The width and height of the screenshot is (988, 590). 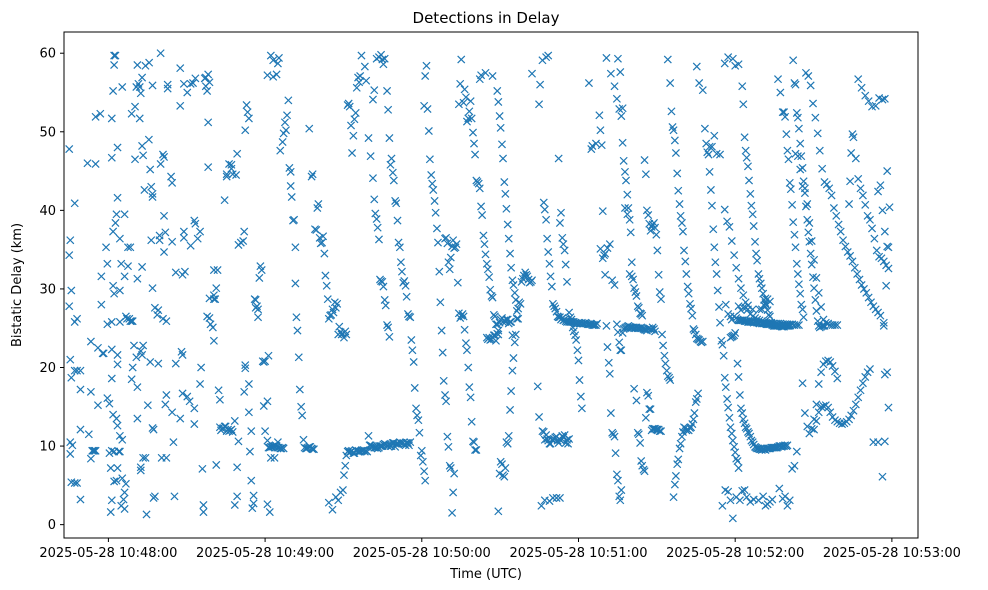 I want to click on chart-title: Detections in Delay, so click(x=486, y=18).